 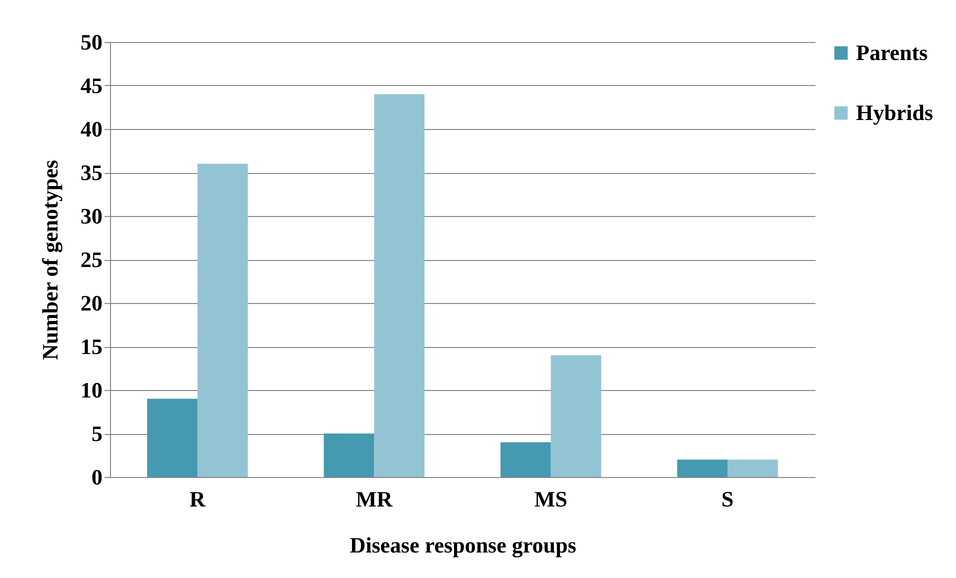 I want to click on y-tick-label: 5, so click(x=97, y=433).